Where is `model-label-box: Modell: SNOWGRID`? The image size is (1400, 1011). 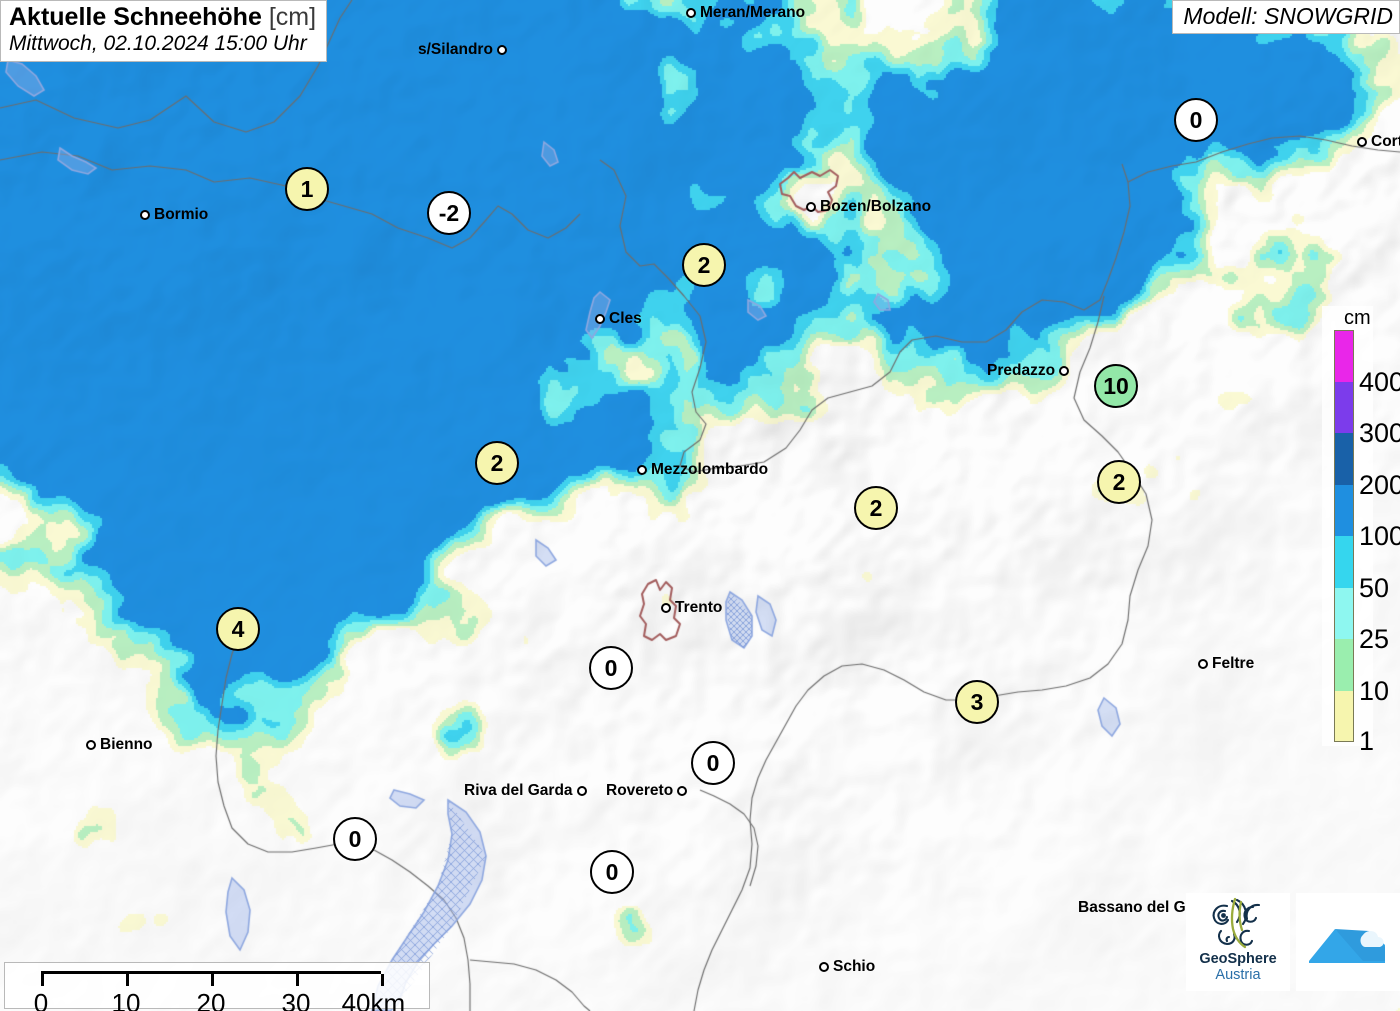 model-label-box: Modell: SNOWGRID is located at coordinates (1286, 17).